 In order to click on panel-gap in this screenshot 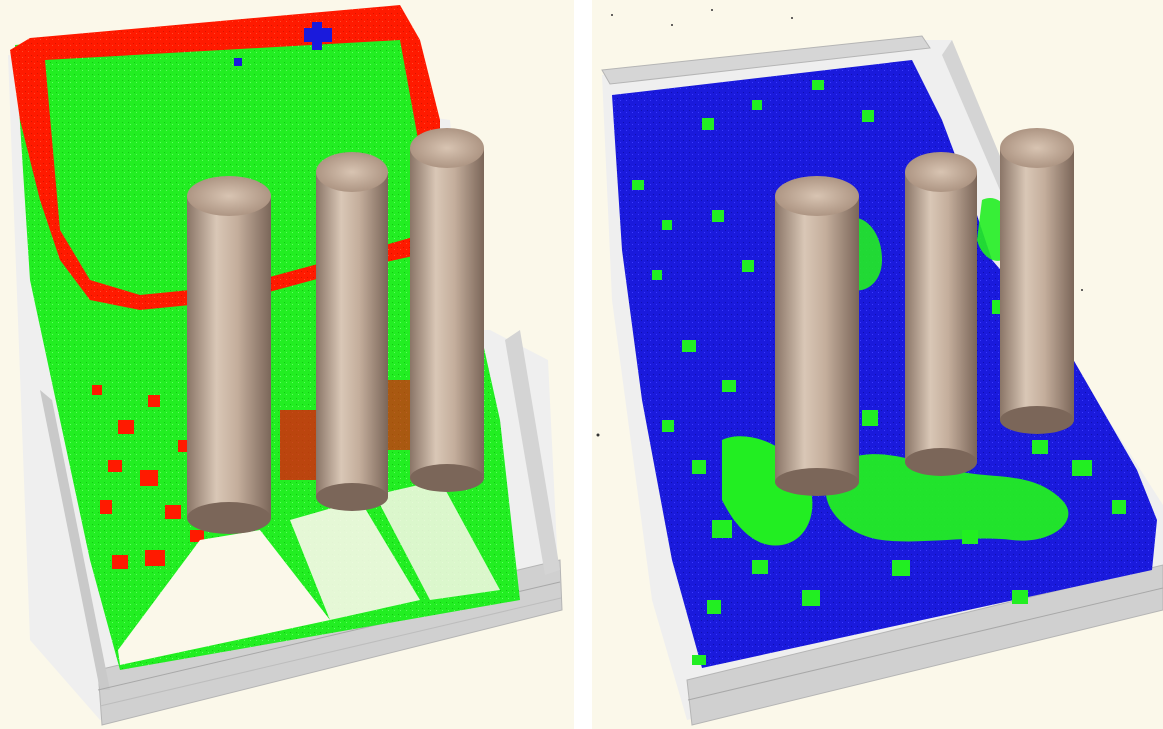, I will do `click(583, 364)`.